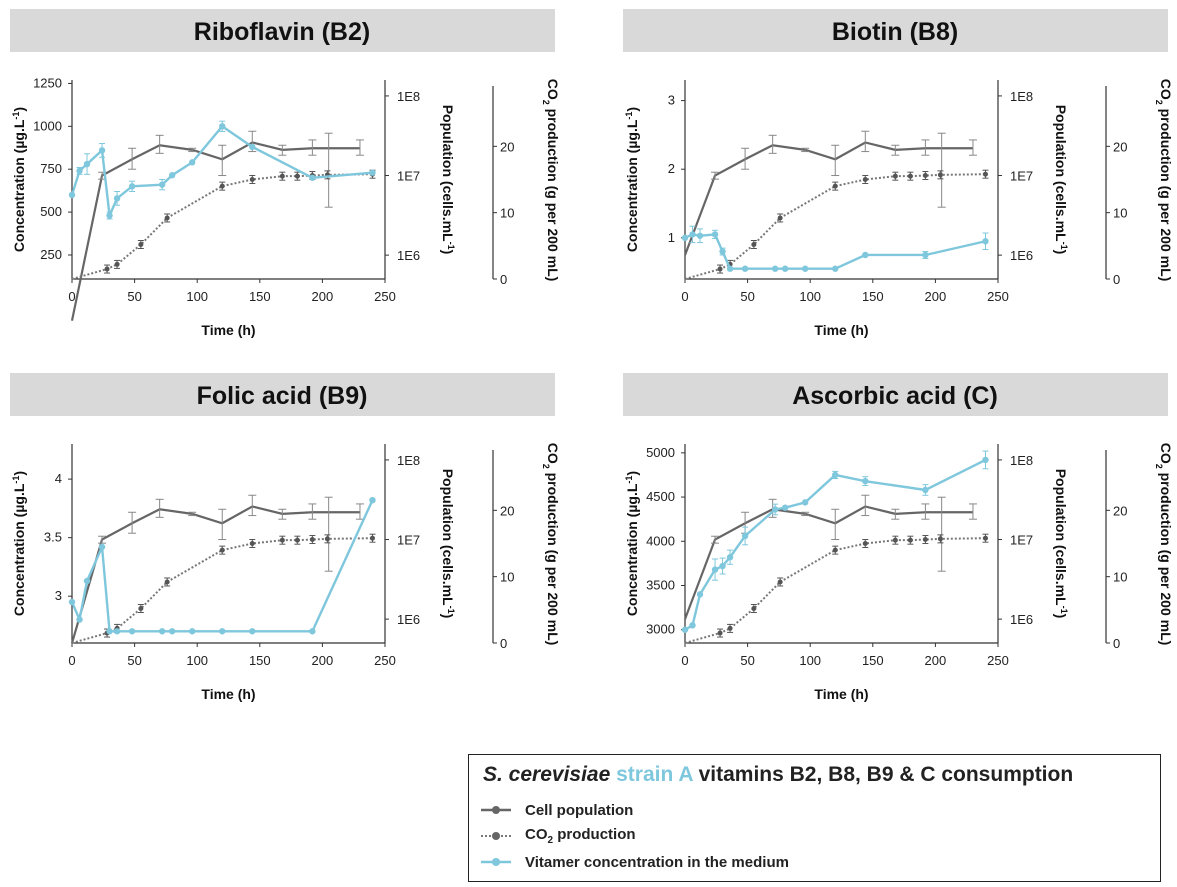 Image resolution: width=1177 pixels, height=887 pixels. Describe the element at coordinates (660, 496) in the screenshot. I see `y-tick-label: 4500` at that location.